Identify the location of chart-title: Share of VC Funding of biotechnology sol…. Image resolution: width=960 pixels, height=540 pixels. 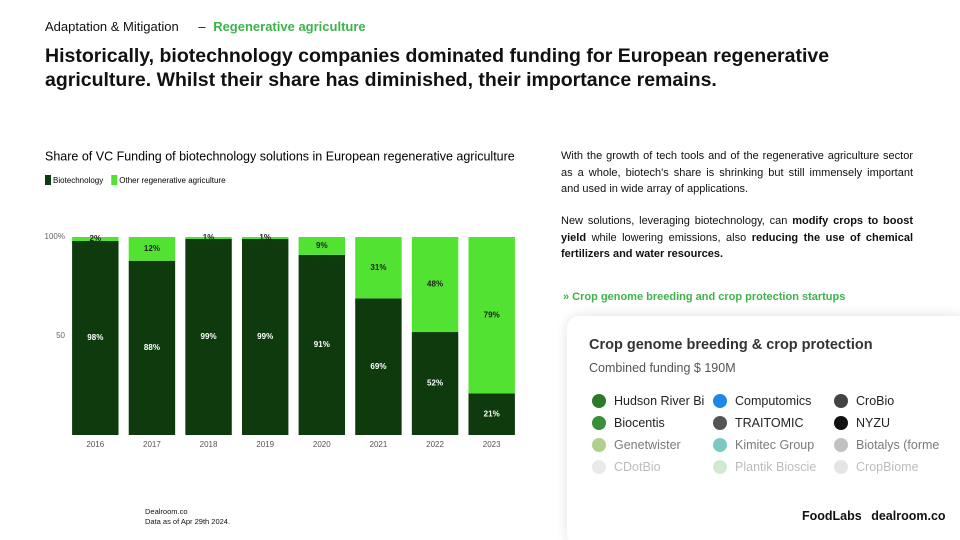
(280, 156).